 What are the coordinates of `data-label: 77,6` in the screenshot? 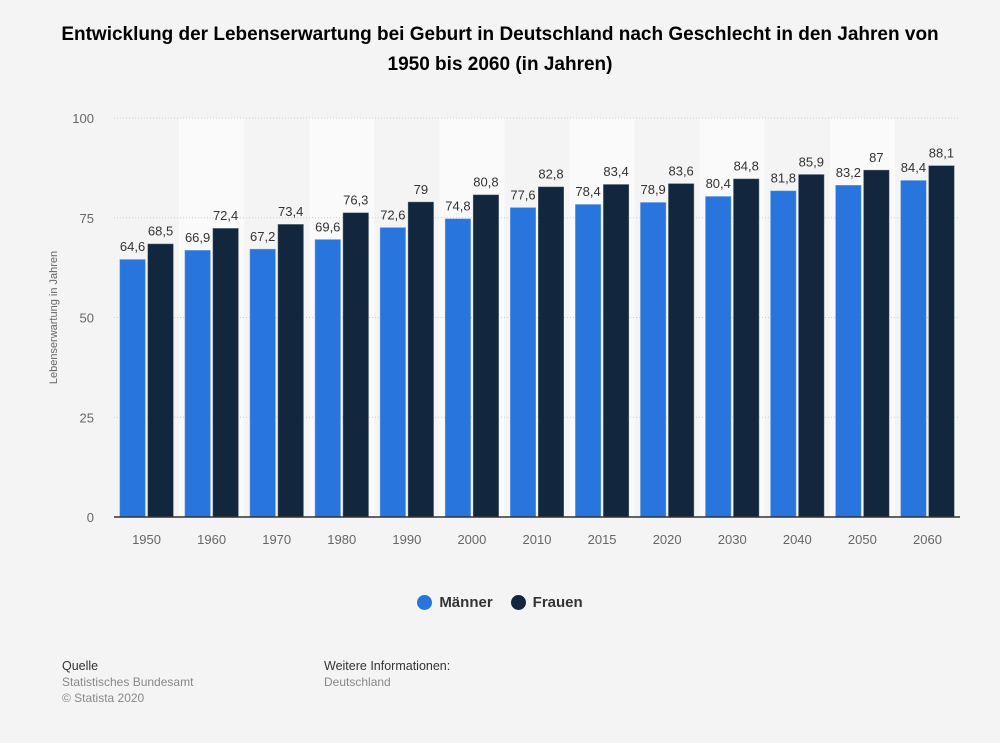 It's located at (522, 194).